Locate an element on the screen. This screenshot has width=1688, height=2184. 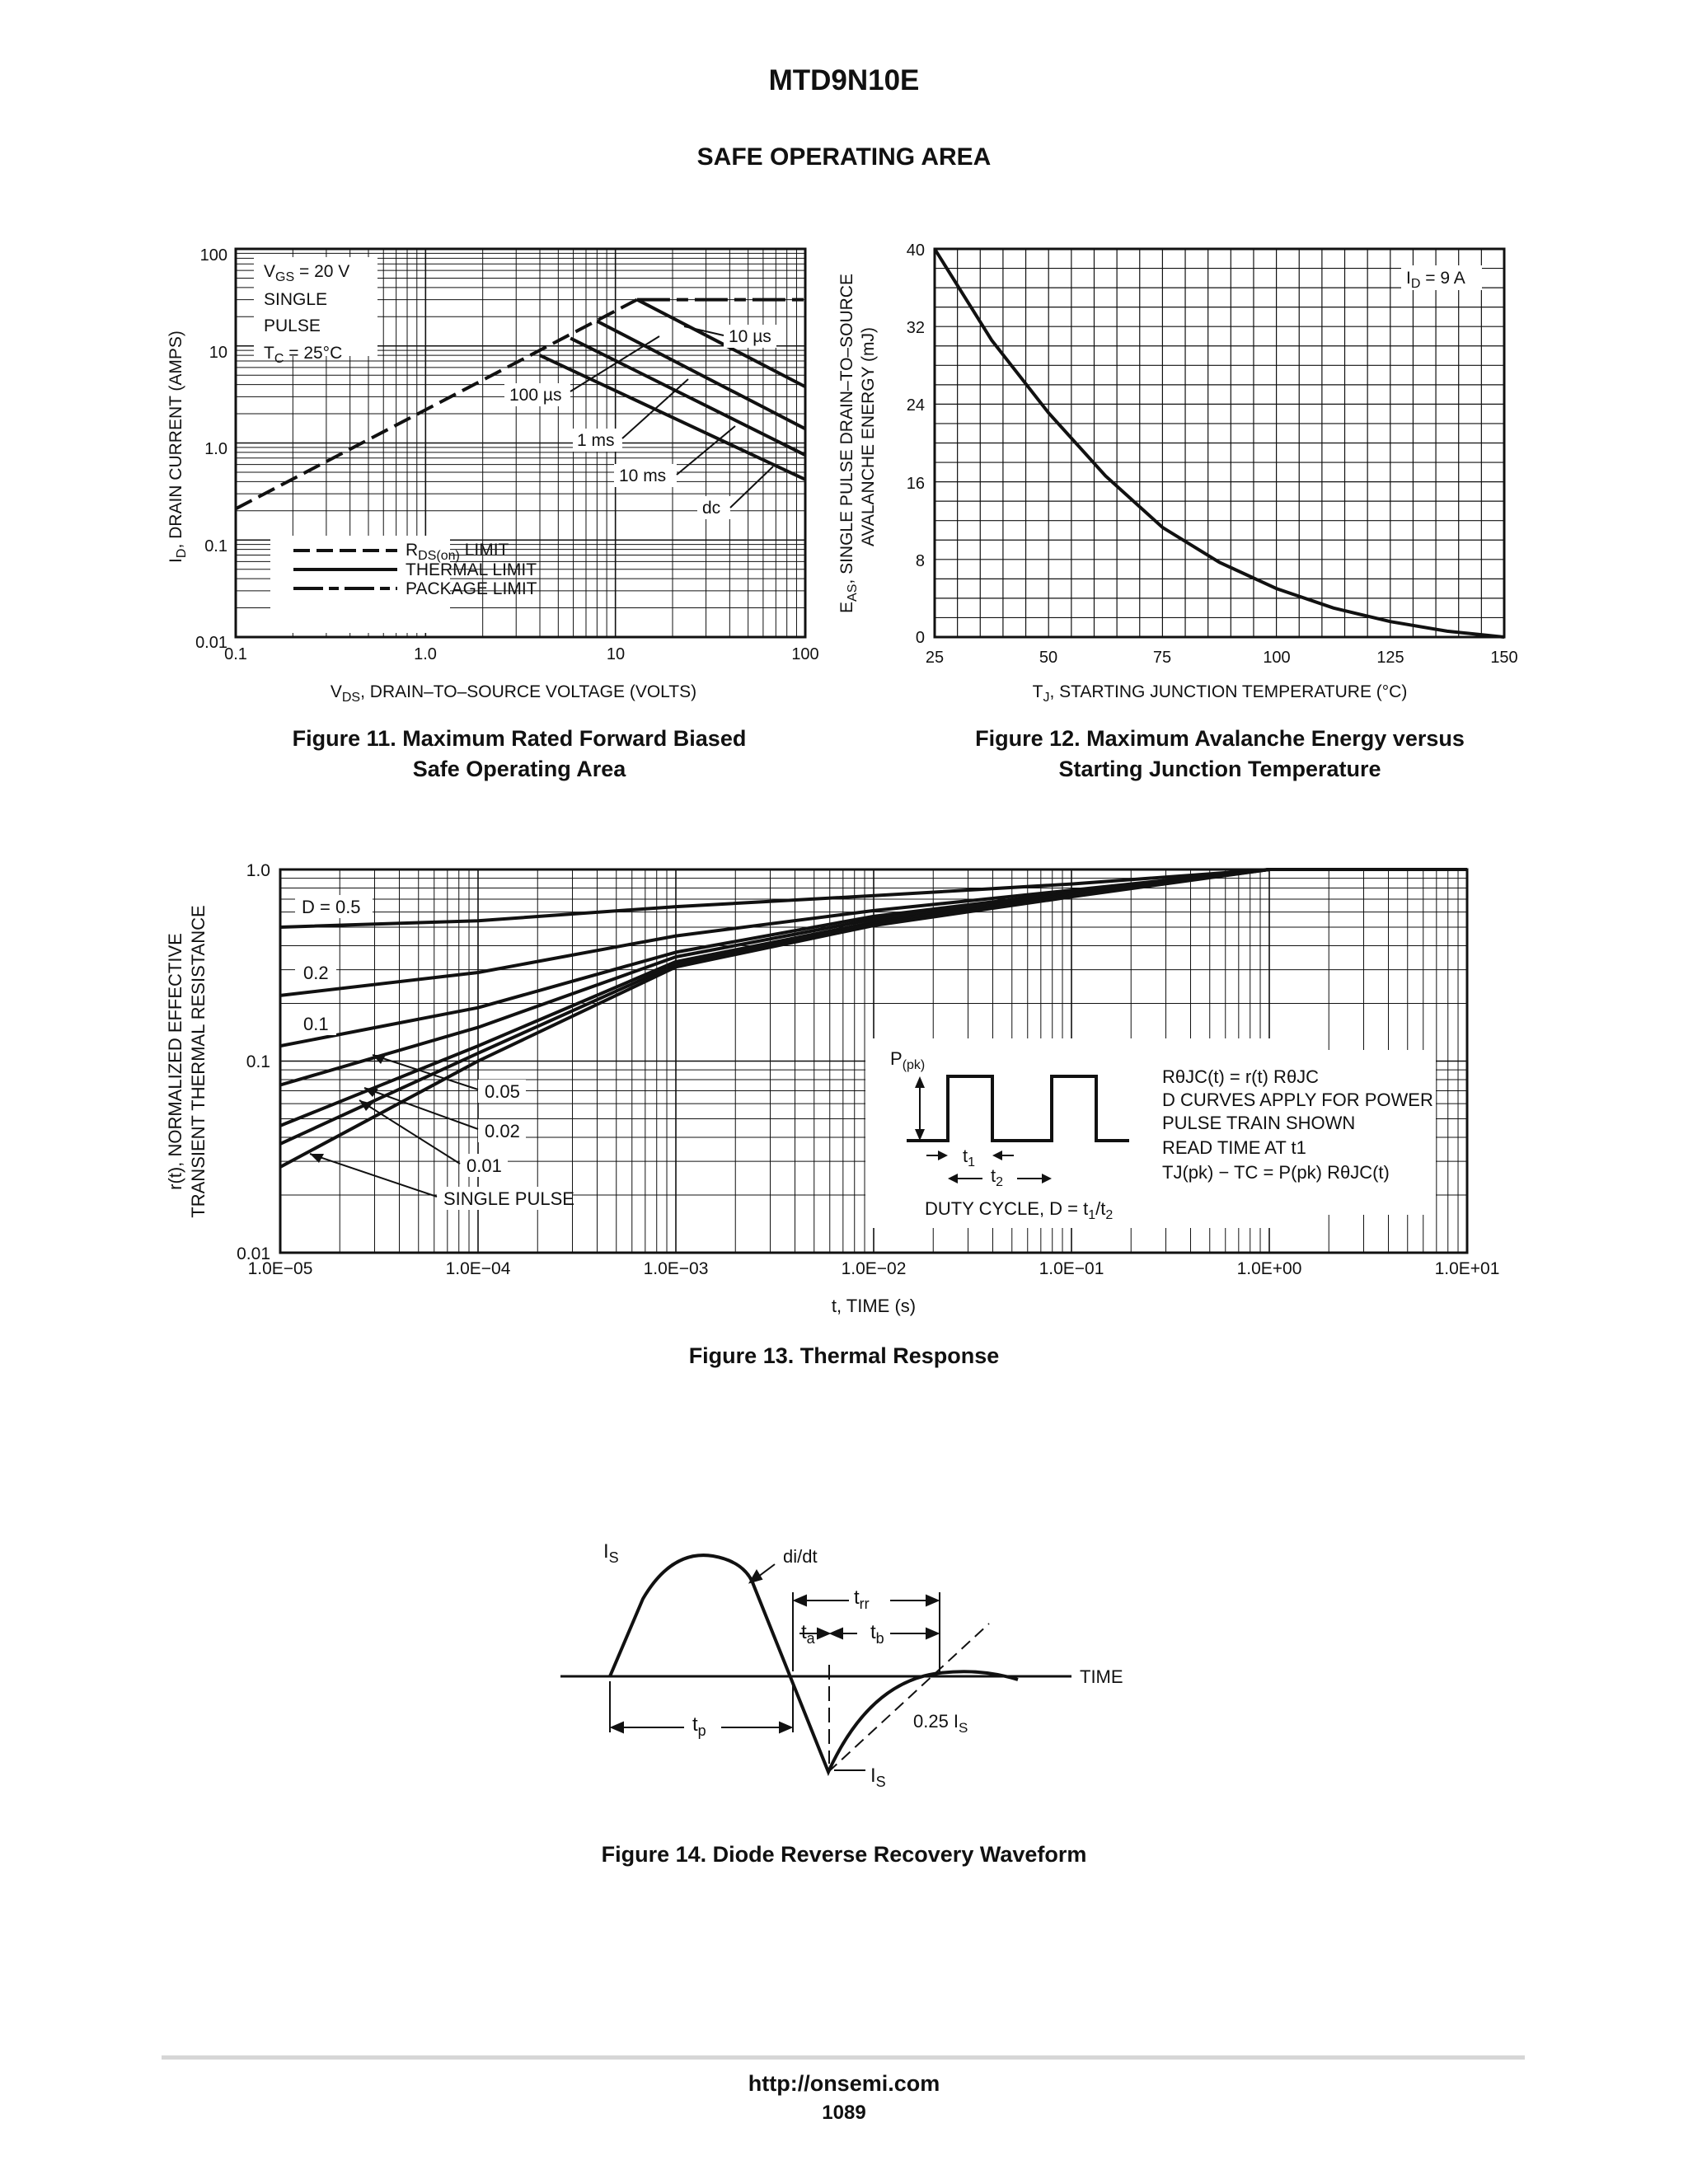
fig13-x-tick: 1.0E−02 is located at coordinates (875, 1268).